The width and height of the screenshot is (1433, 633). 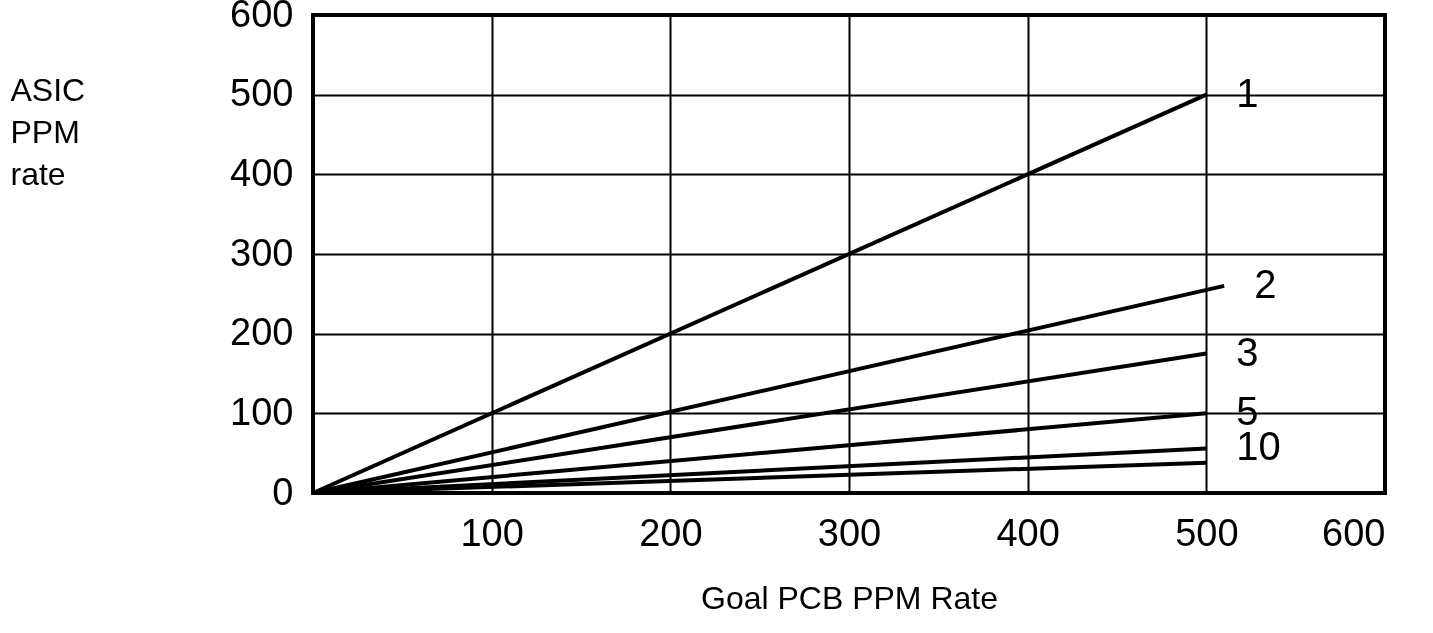 What do you see at coordinates (849, 532) in the screenshot?
I see `x-tick-label: 300` at bounding box center [849, 532].